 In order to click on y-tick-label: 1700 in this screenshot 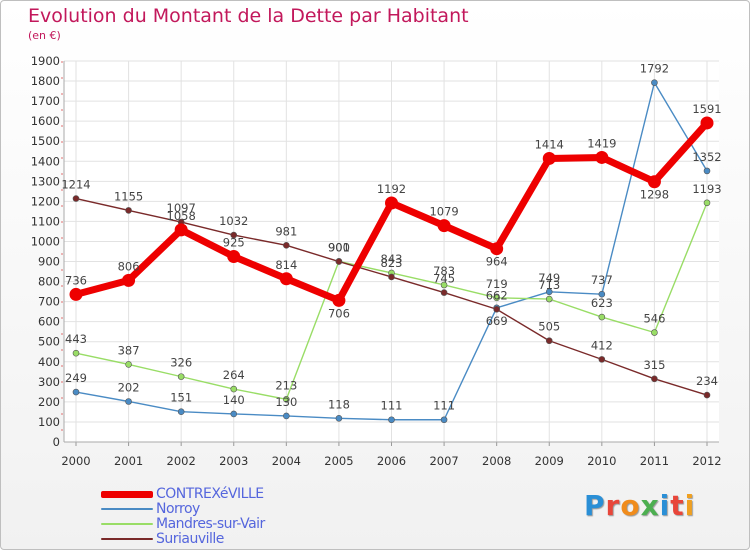, I will do `click(45, 101)`.